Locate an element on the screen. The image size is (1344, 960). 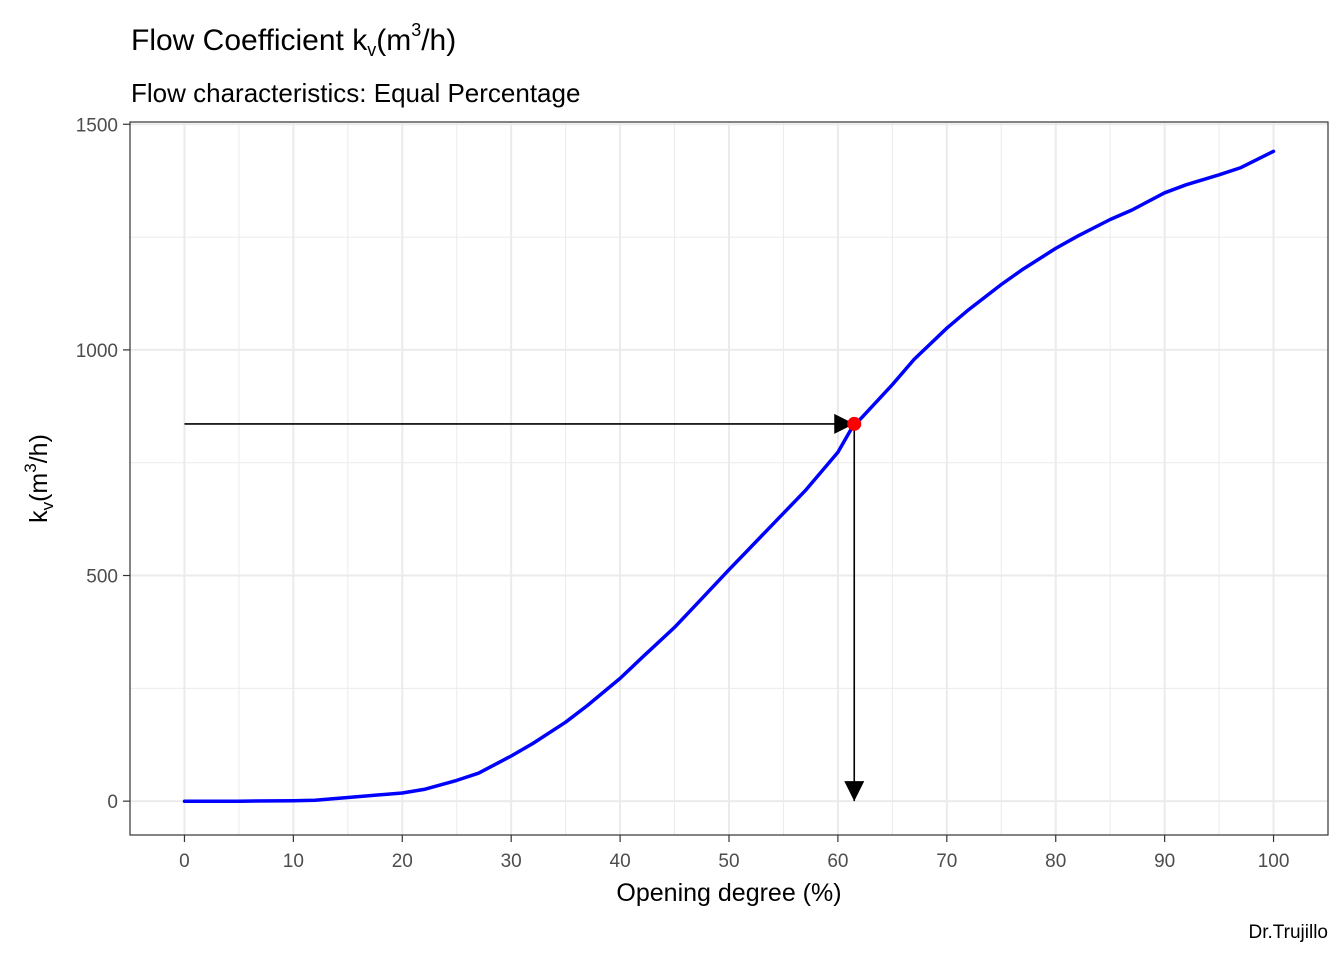
chart-subtitle: Flow characteristics: Equal Percentage is located at coordinates (356, 93).